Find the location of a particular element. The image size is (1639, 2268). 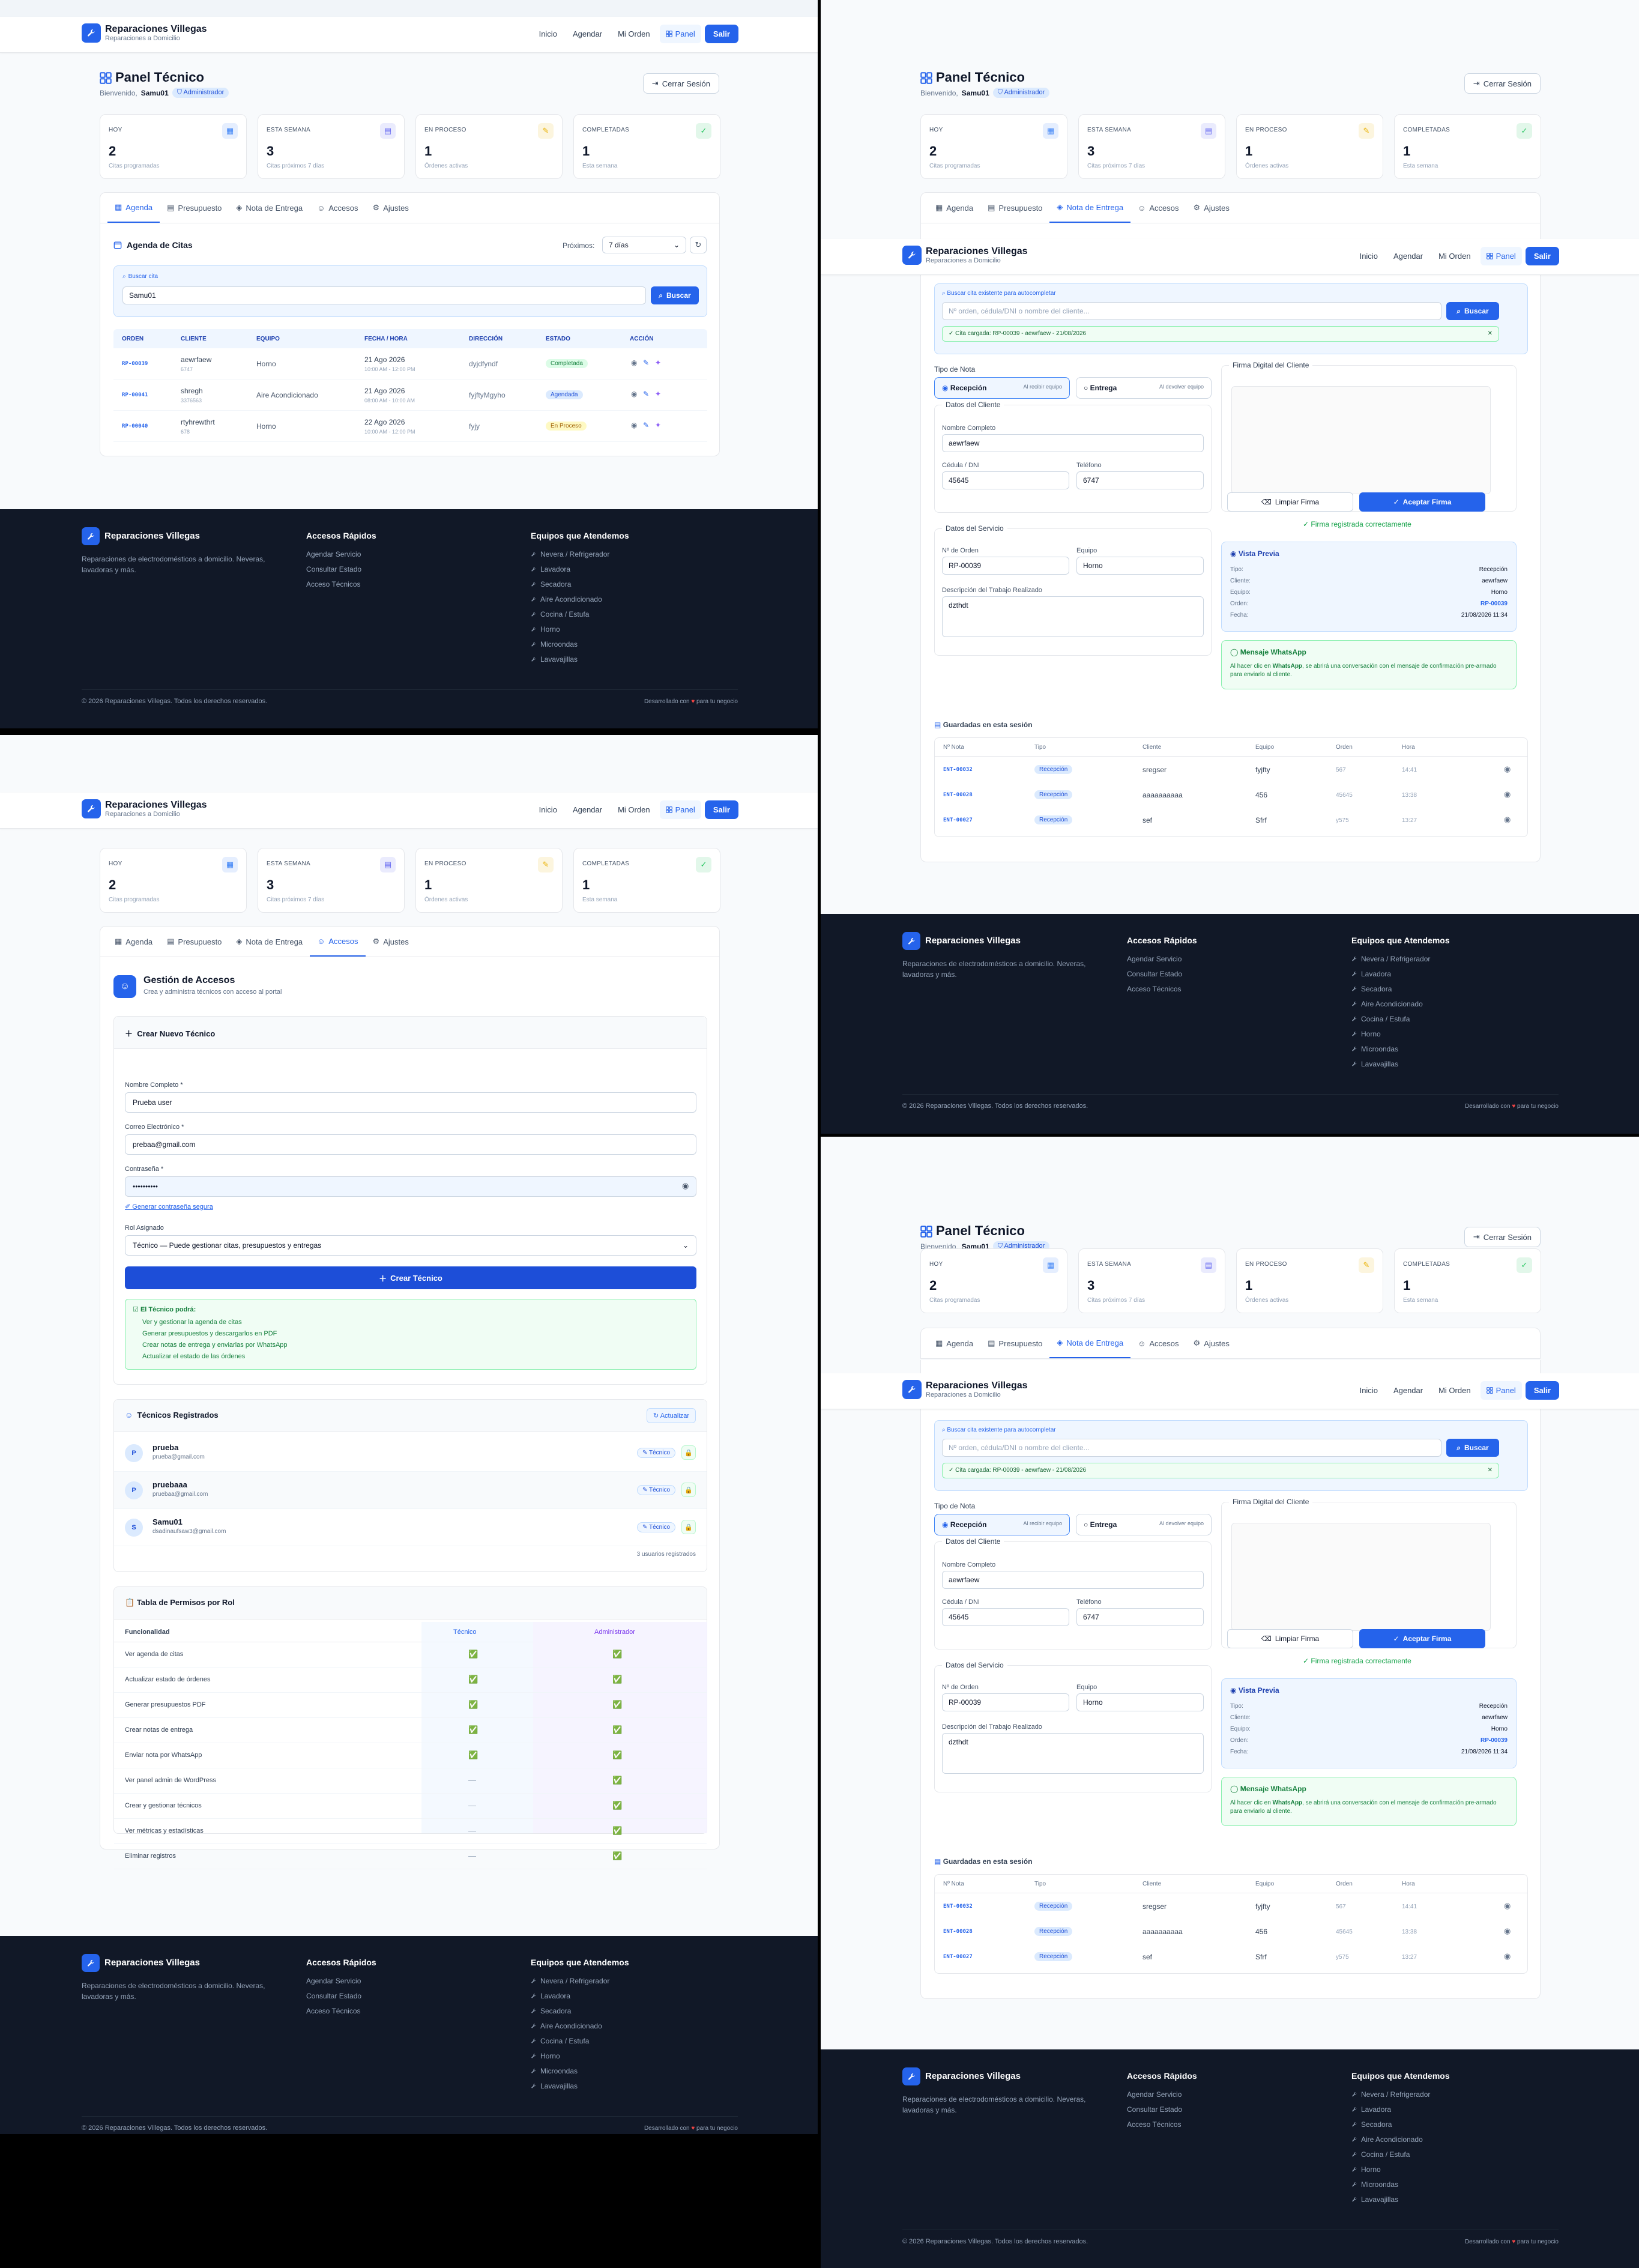

signature-pad is located at coordinates (1361, 1577).